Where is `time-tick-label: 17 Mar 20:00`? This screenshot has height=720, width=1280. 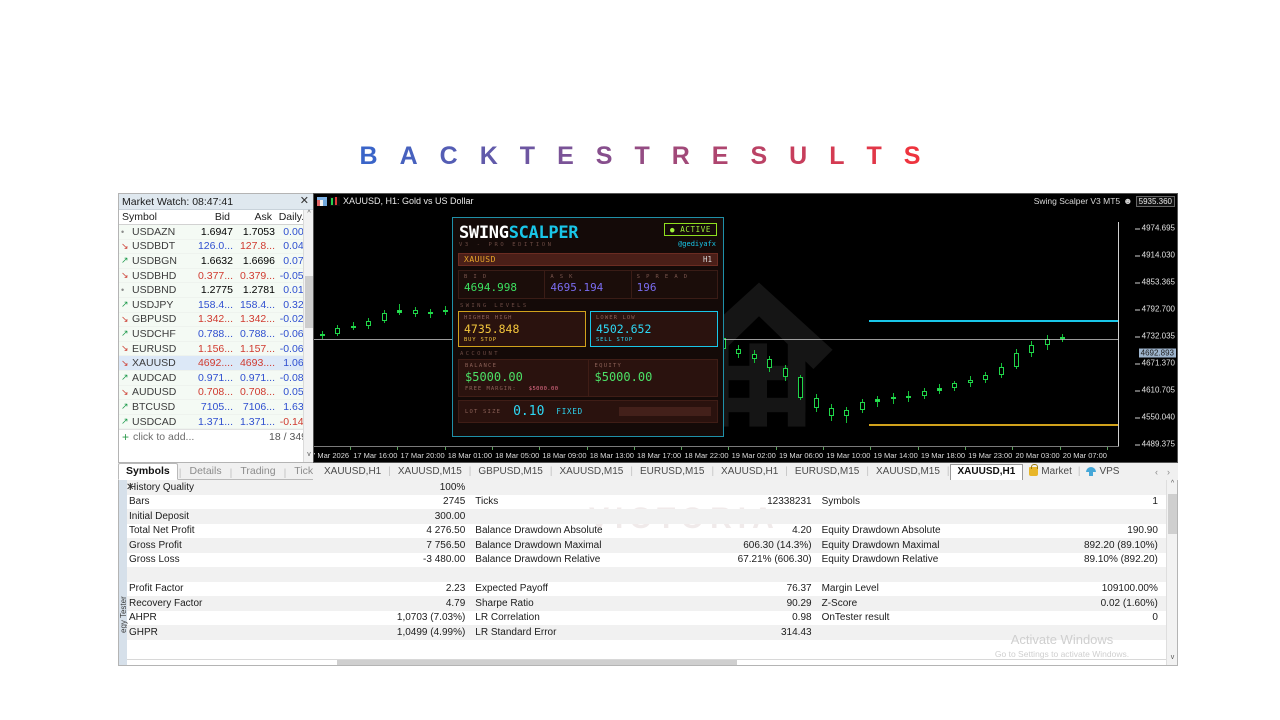
time-tick-label: 17 Mar 20:00 is located at coordinates (422, 455).